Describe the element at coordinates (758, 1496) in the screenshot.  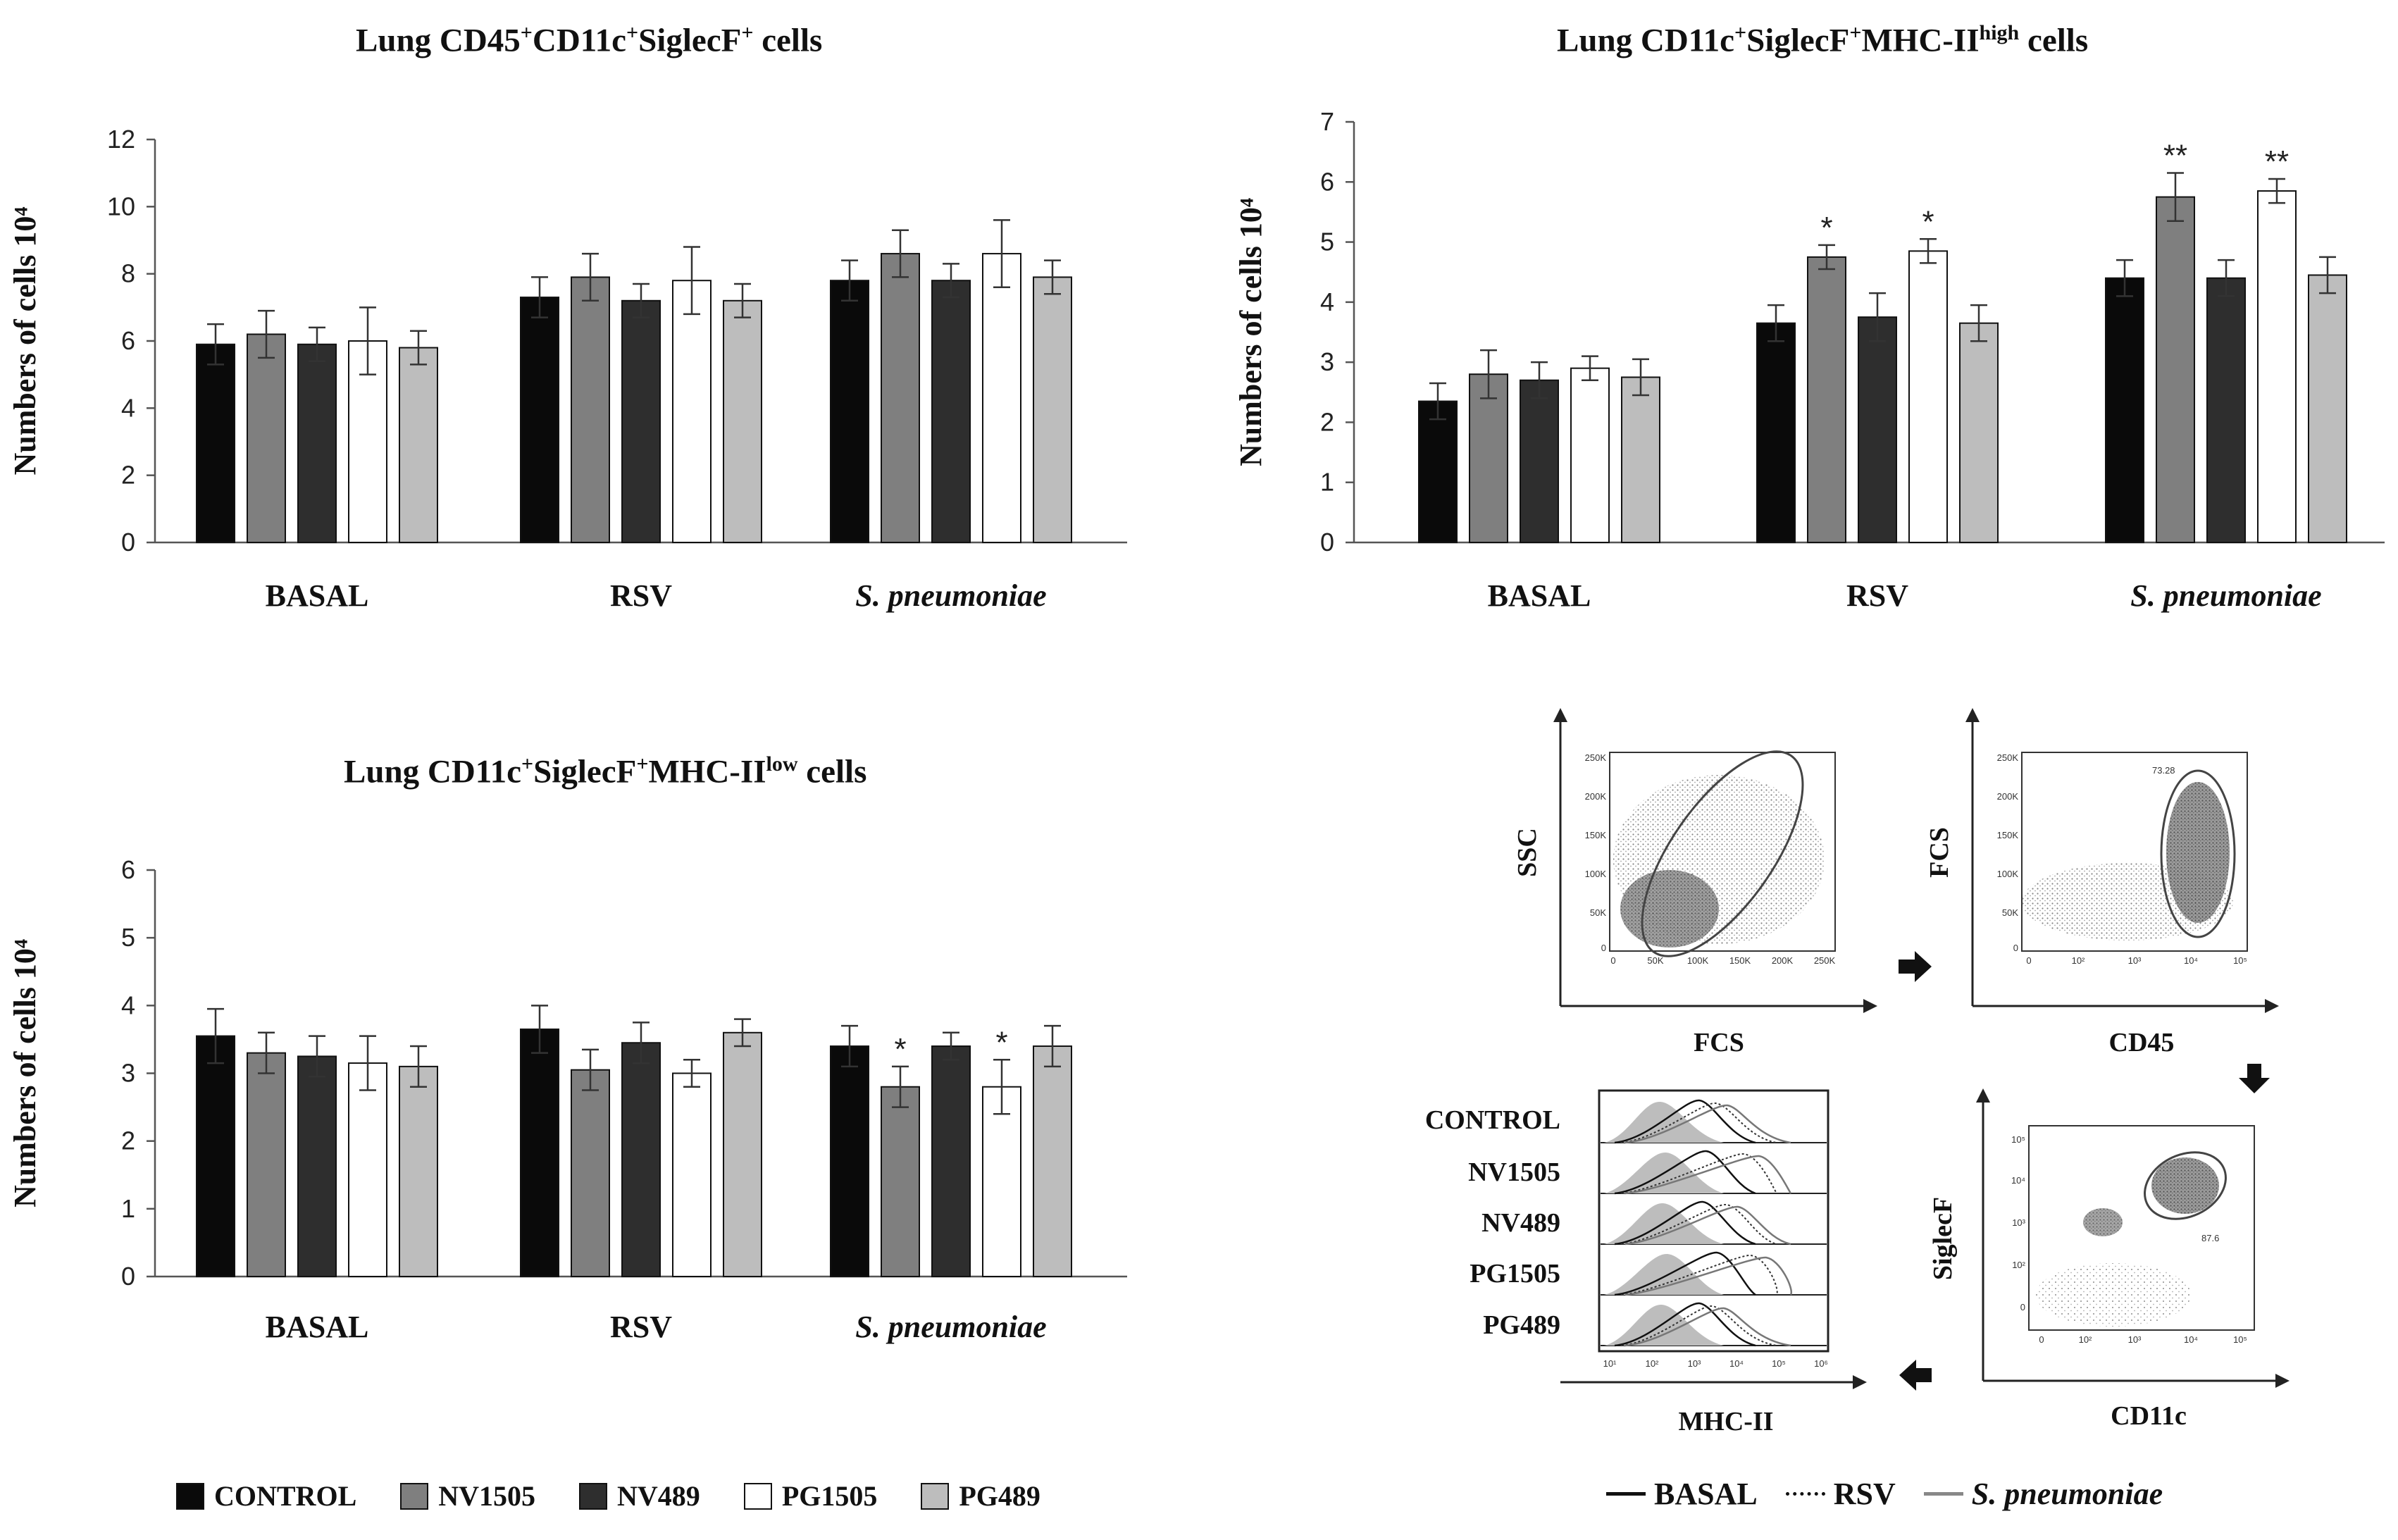
I see `legend-swatch-pg1505` at that location.